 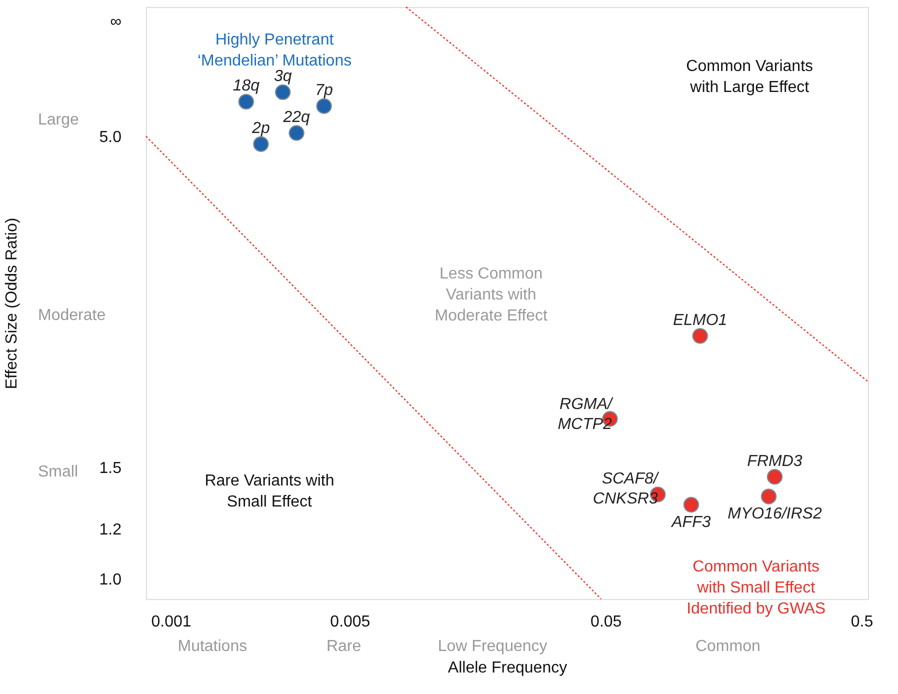 I want to click on text: Mutations, so click(x=213, y=646).